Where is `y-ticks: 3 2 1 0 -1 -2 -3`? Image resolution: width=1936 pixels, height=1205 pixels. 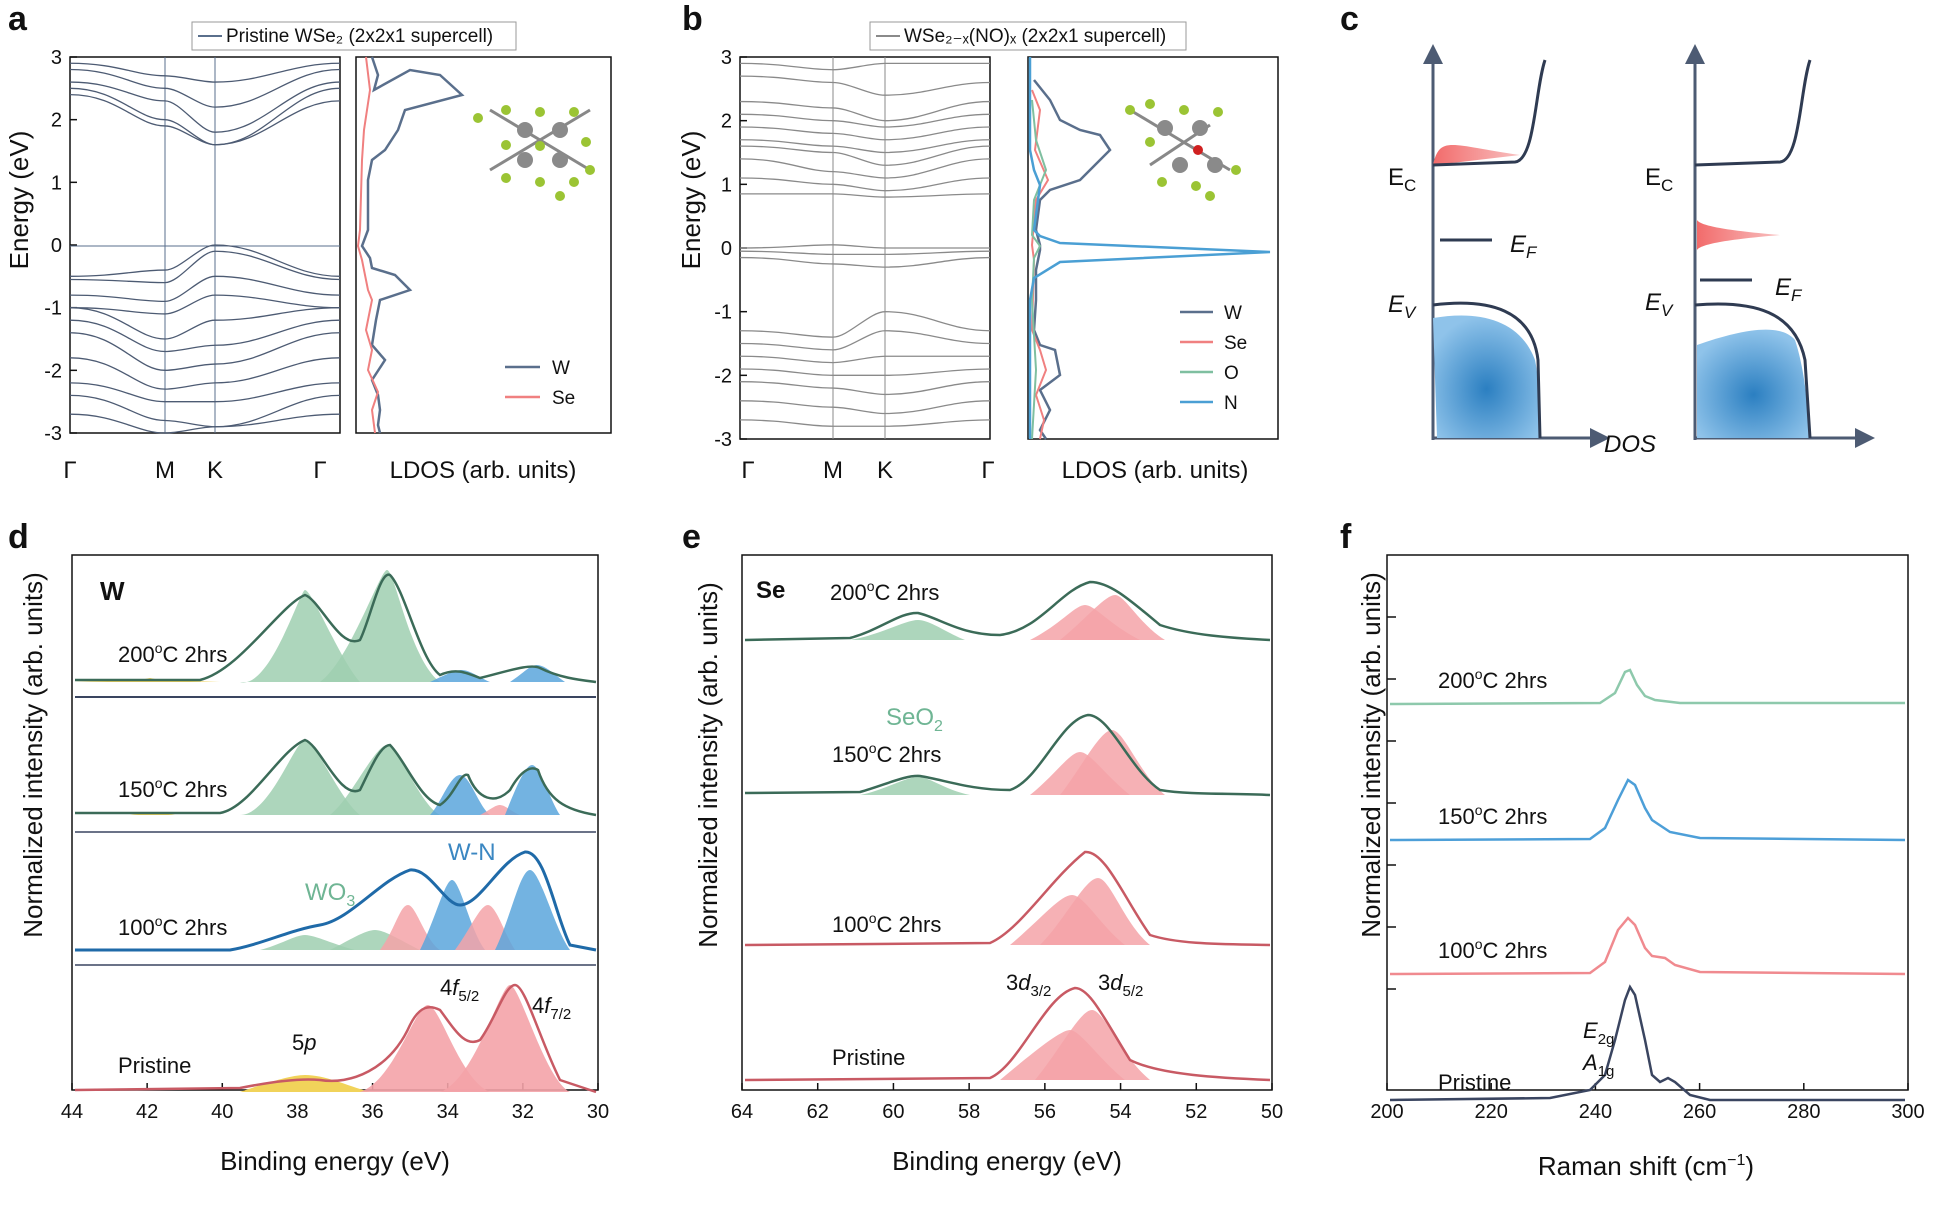
y-ticks: 3 2 1 0 -1 -2 -3 is located at coordinates (730, 249).